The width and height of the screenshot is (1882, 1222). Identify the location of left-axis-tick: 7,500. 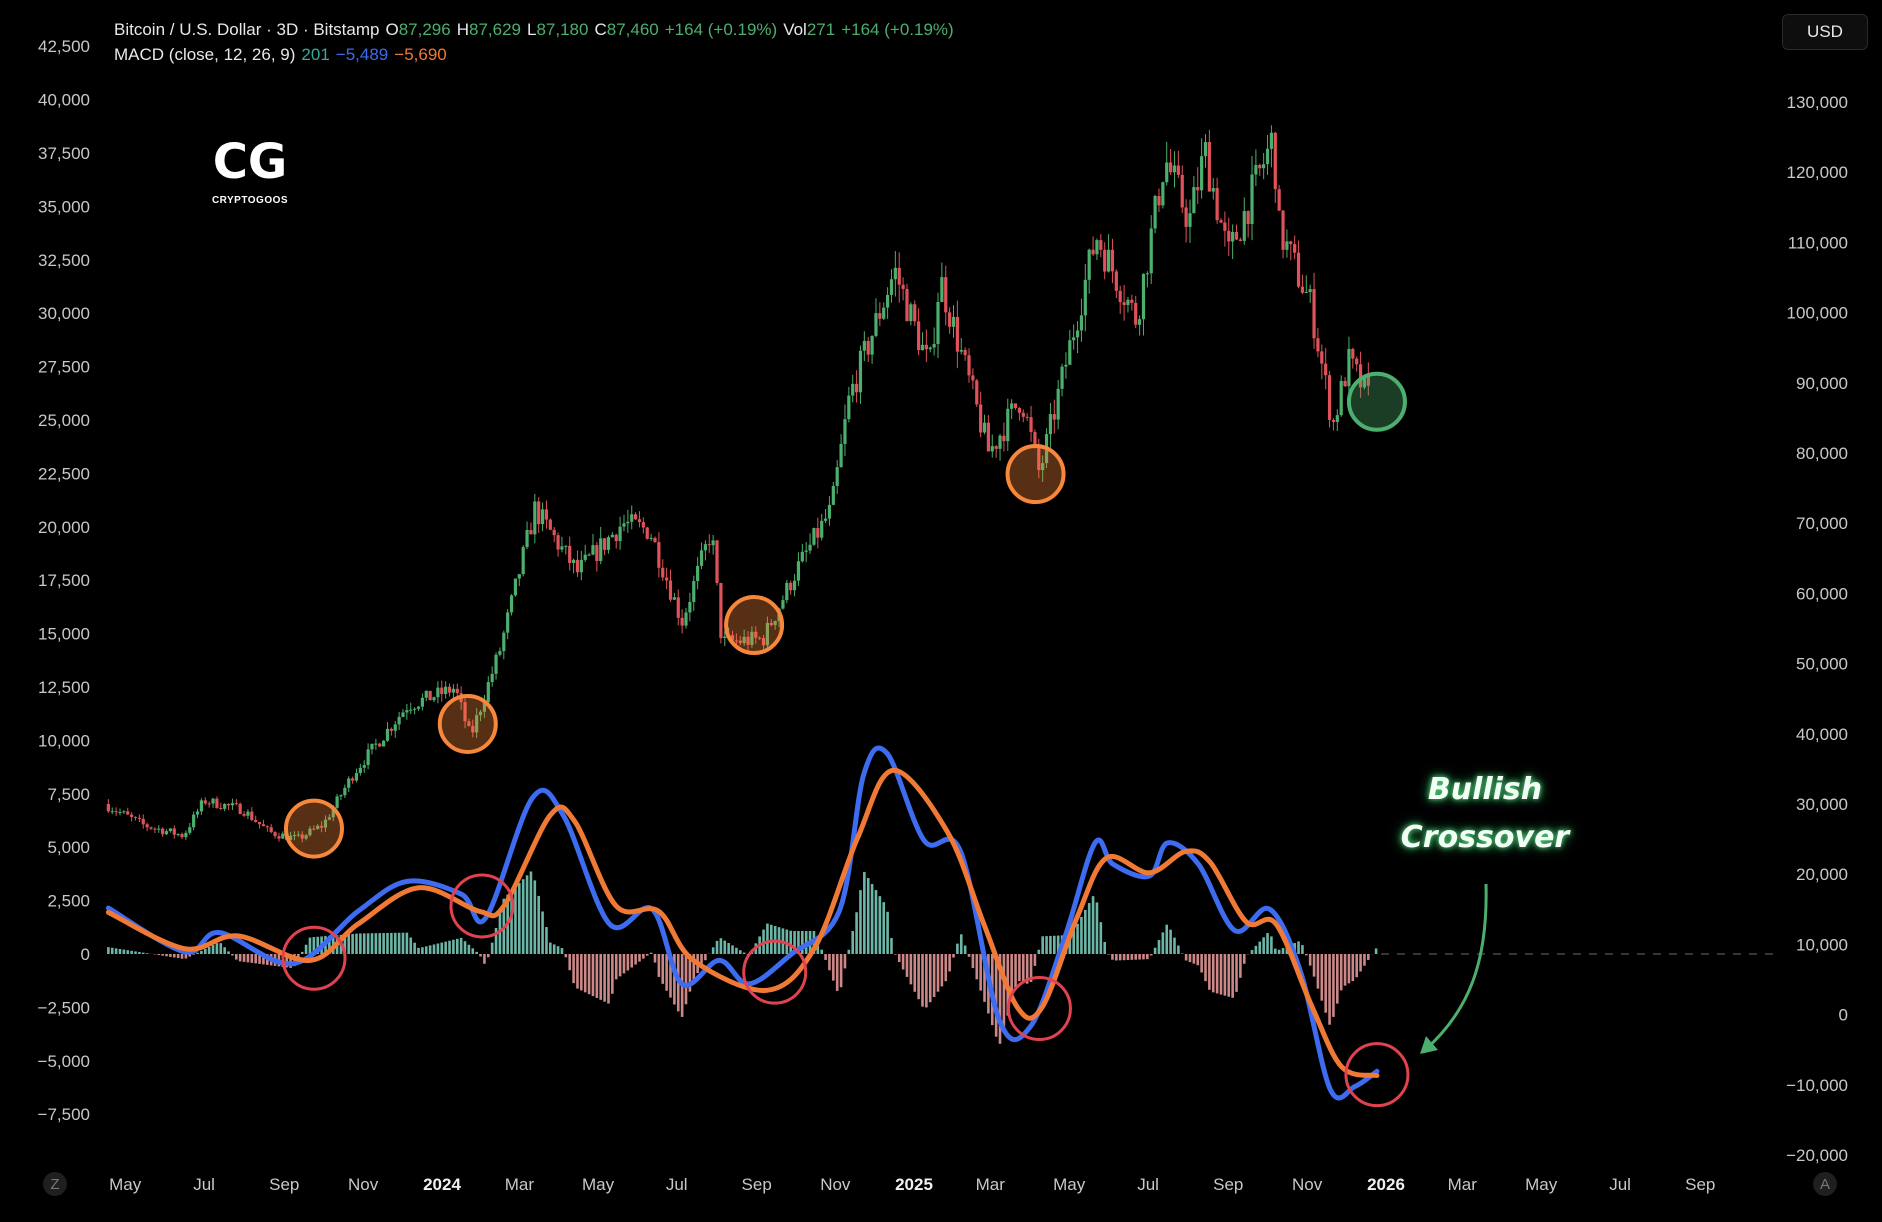
(68, 794).